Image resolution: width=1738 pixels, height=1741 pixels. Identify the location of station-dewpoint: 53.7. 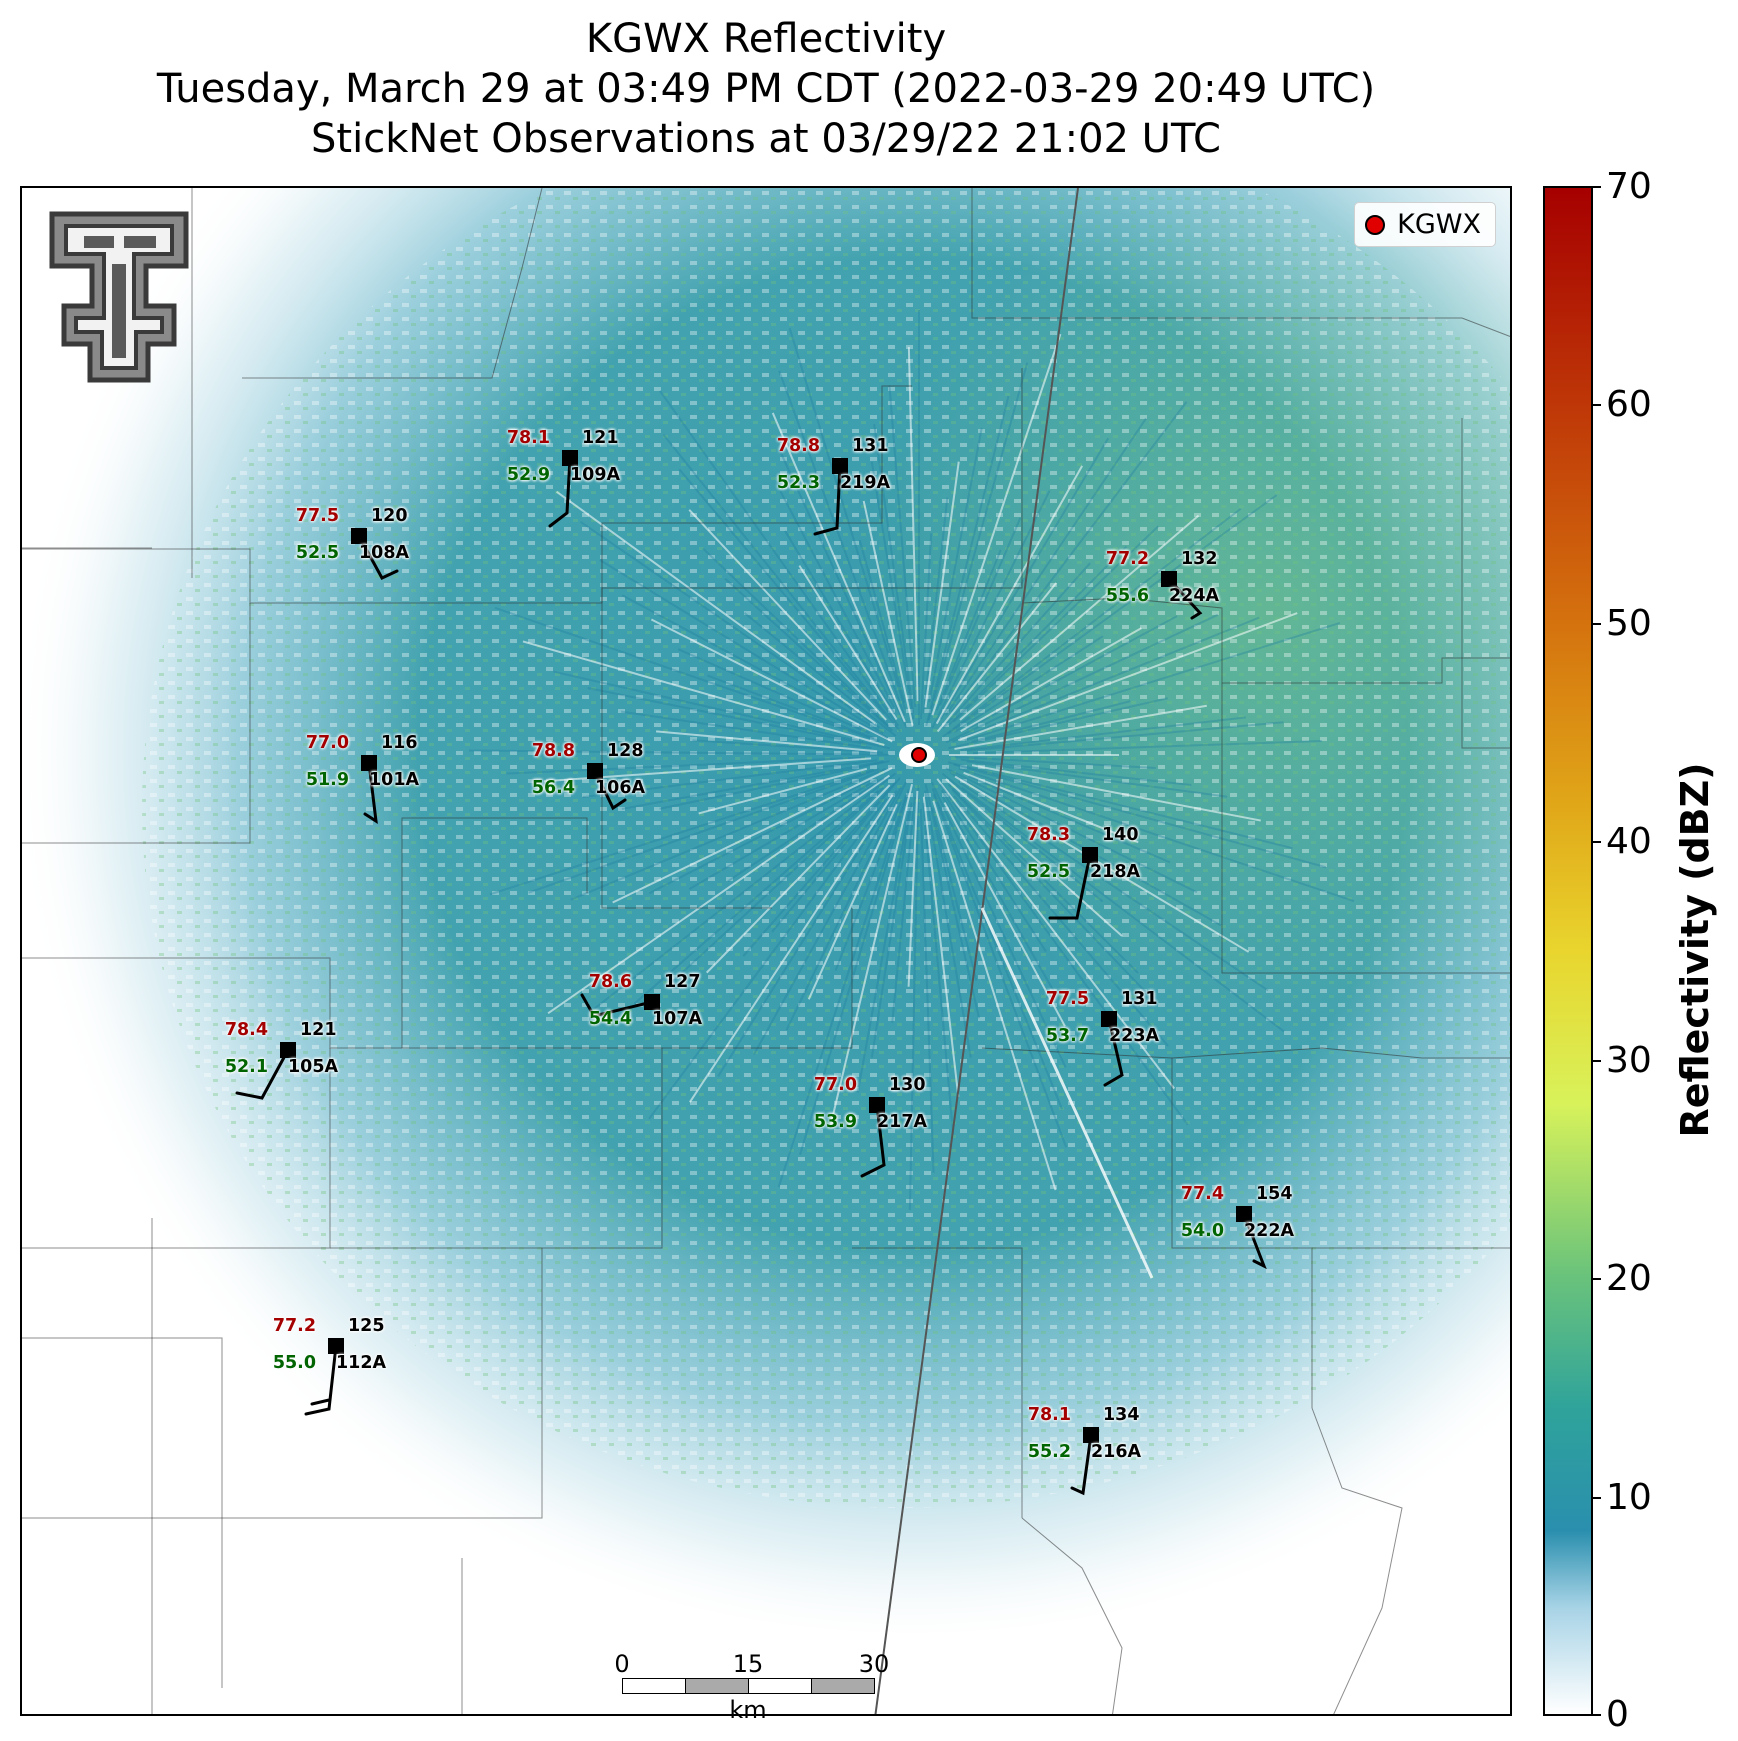
(1067, 1036).